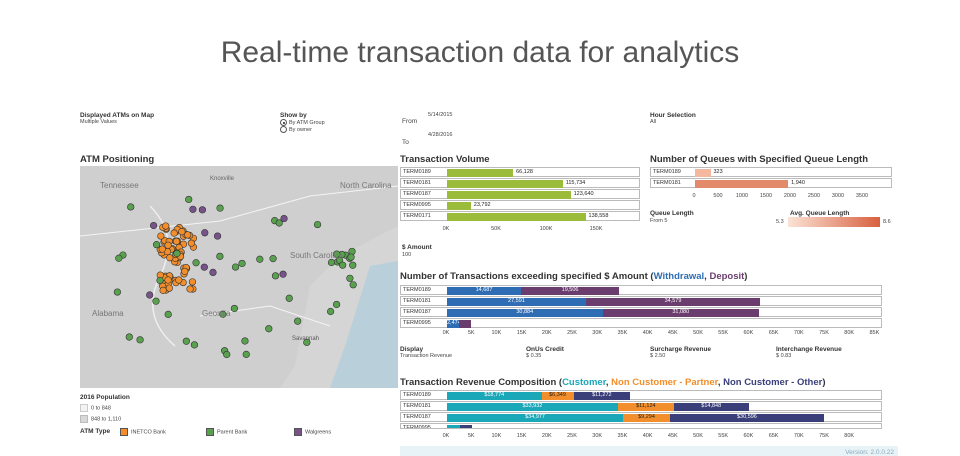 The height and width of the screenshot is (456, 960). I want to click on table-row: TERM0995, so click(641, 426).